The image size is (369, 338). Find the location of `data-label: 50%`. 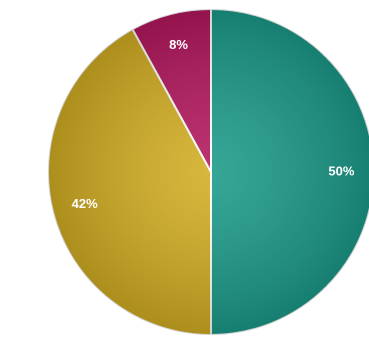

data-label: 50% is located at coordinates (341, 170).